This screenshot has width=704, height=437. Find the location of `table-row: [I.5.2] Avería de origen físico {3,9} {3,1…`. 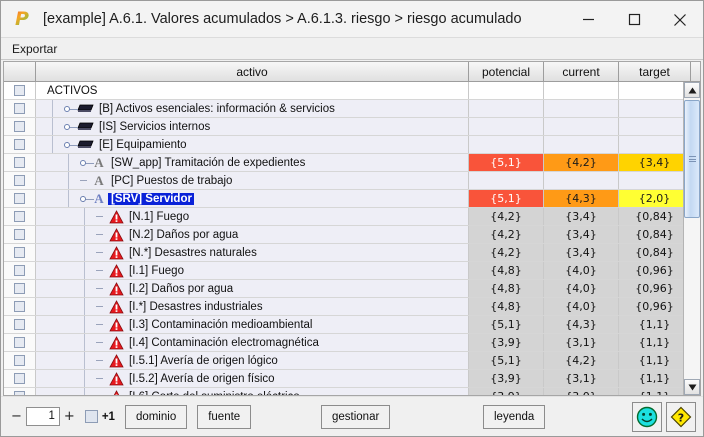

table-row: [I.5.2] Avería de origen físico {3,9} {3,1… is located at coordinates (352, 379).